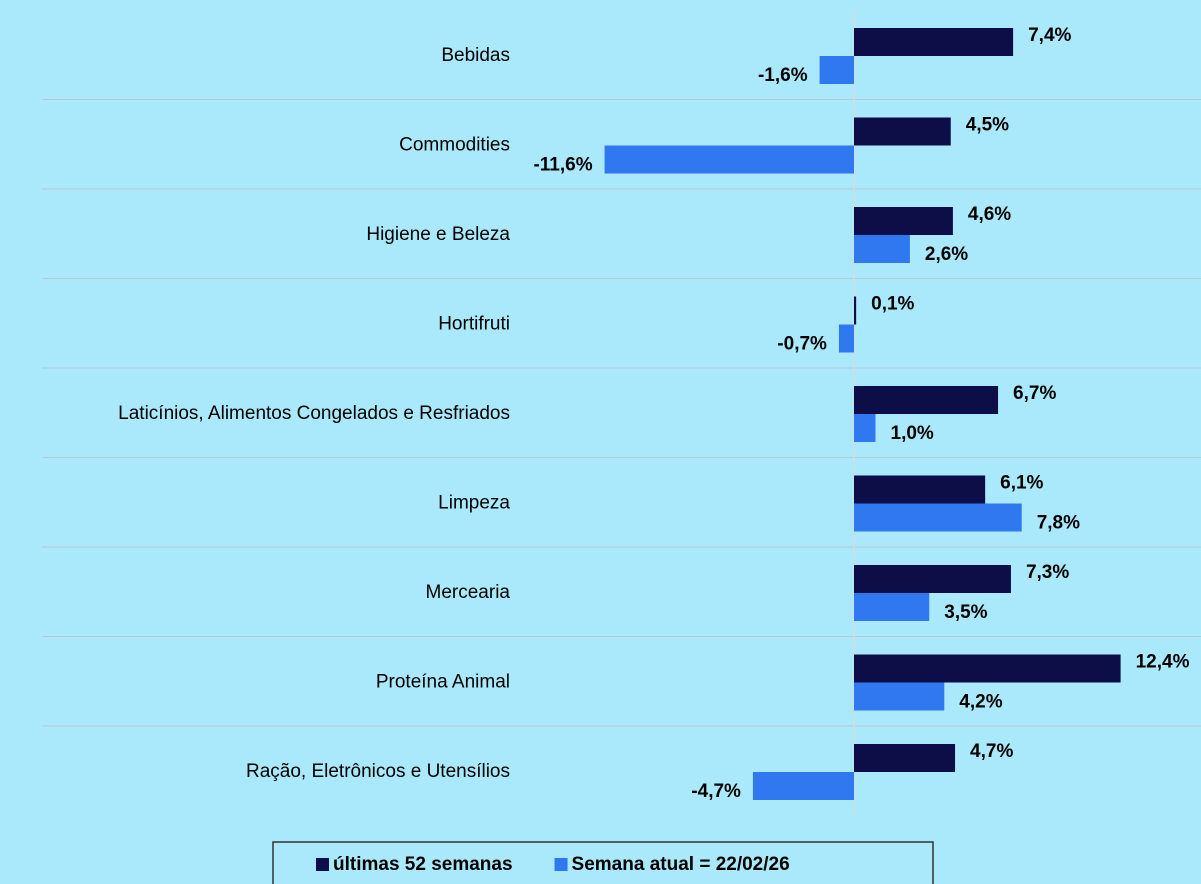 This screenshot has width=1201, height=884. I want to click on category-label: Proteína Animal, so click(443, 682).